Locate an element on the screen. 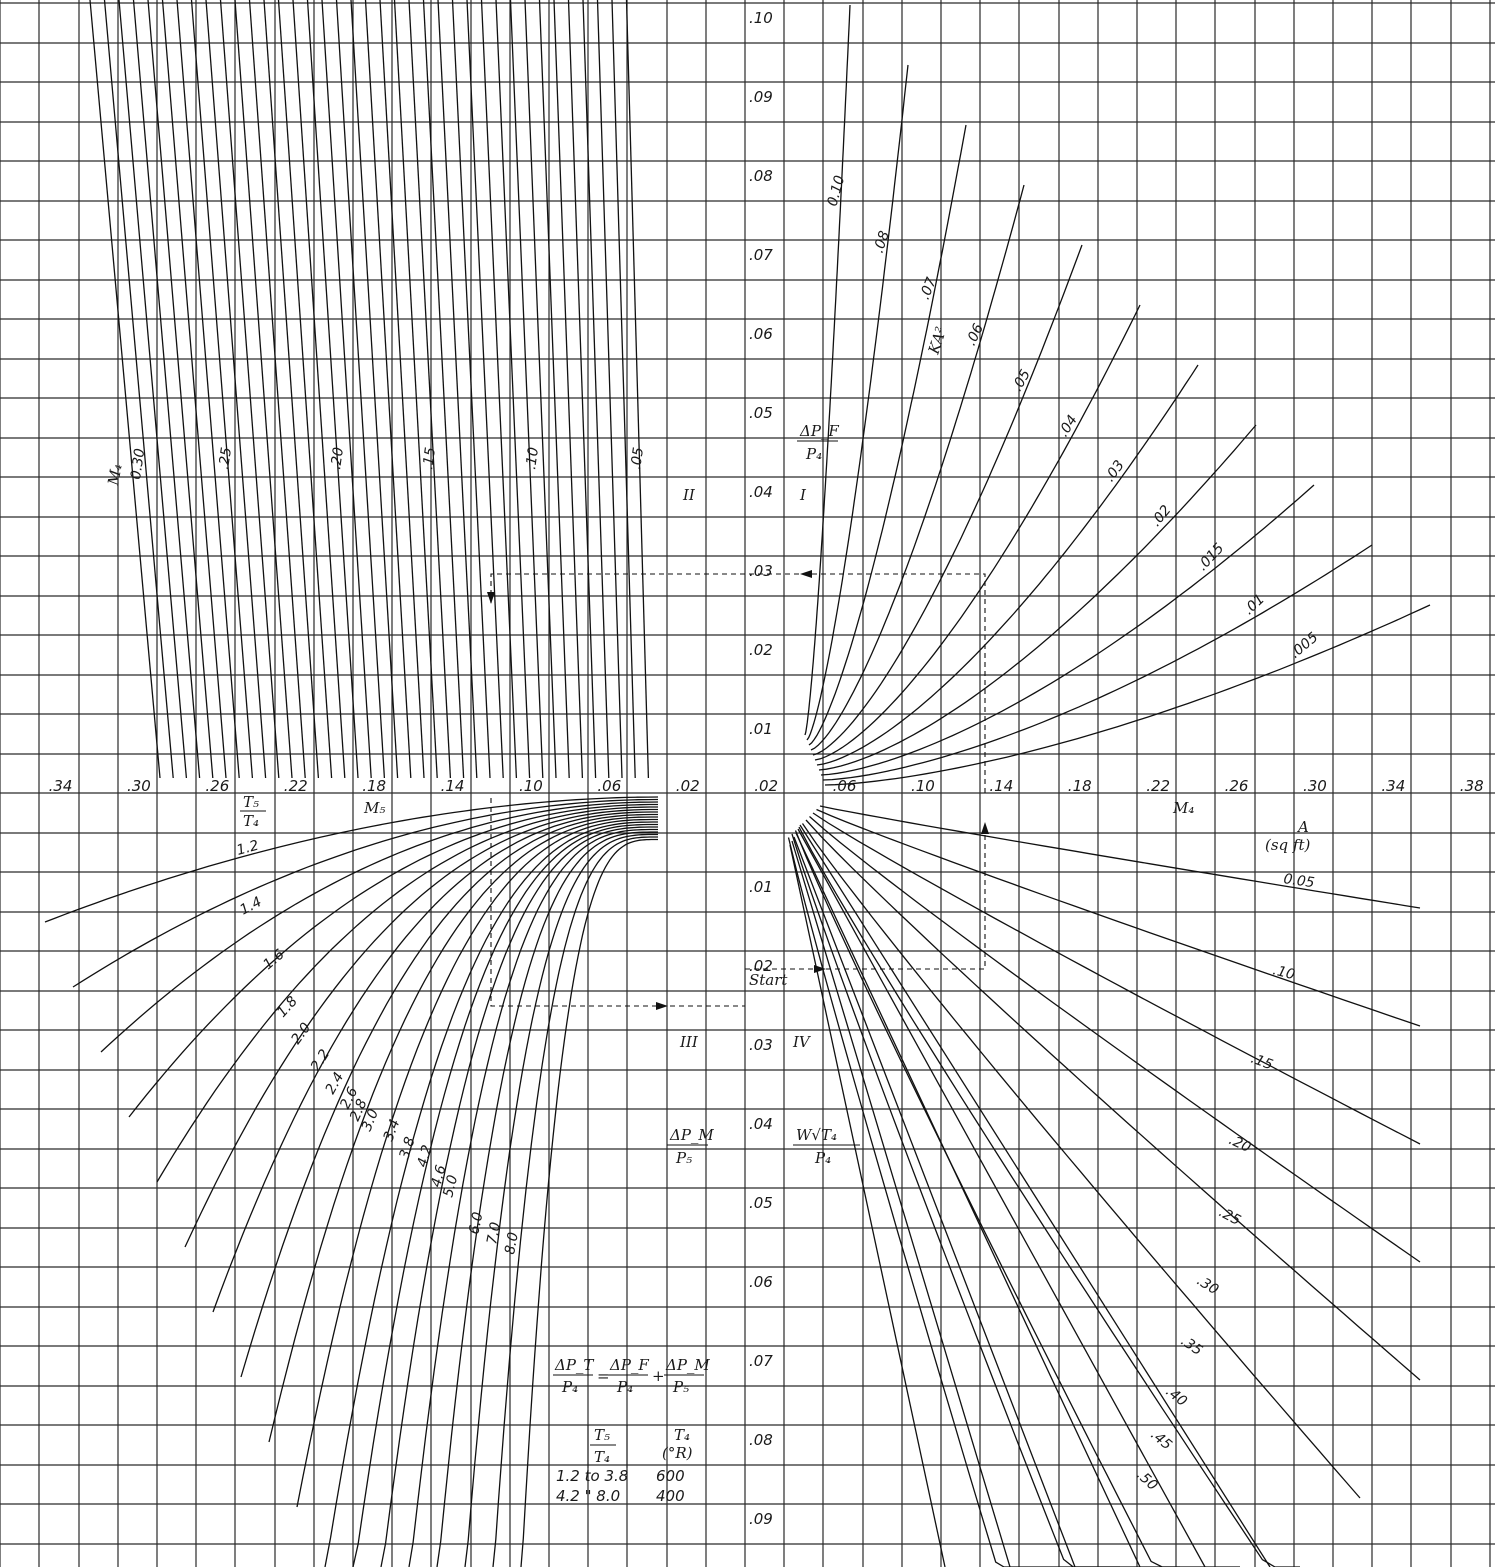 The width and height of the screenshot is (1495, 1567). eq-lhs-den: P₄ is located at coordinates (569, 1387).